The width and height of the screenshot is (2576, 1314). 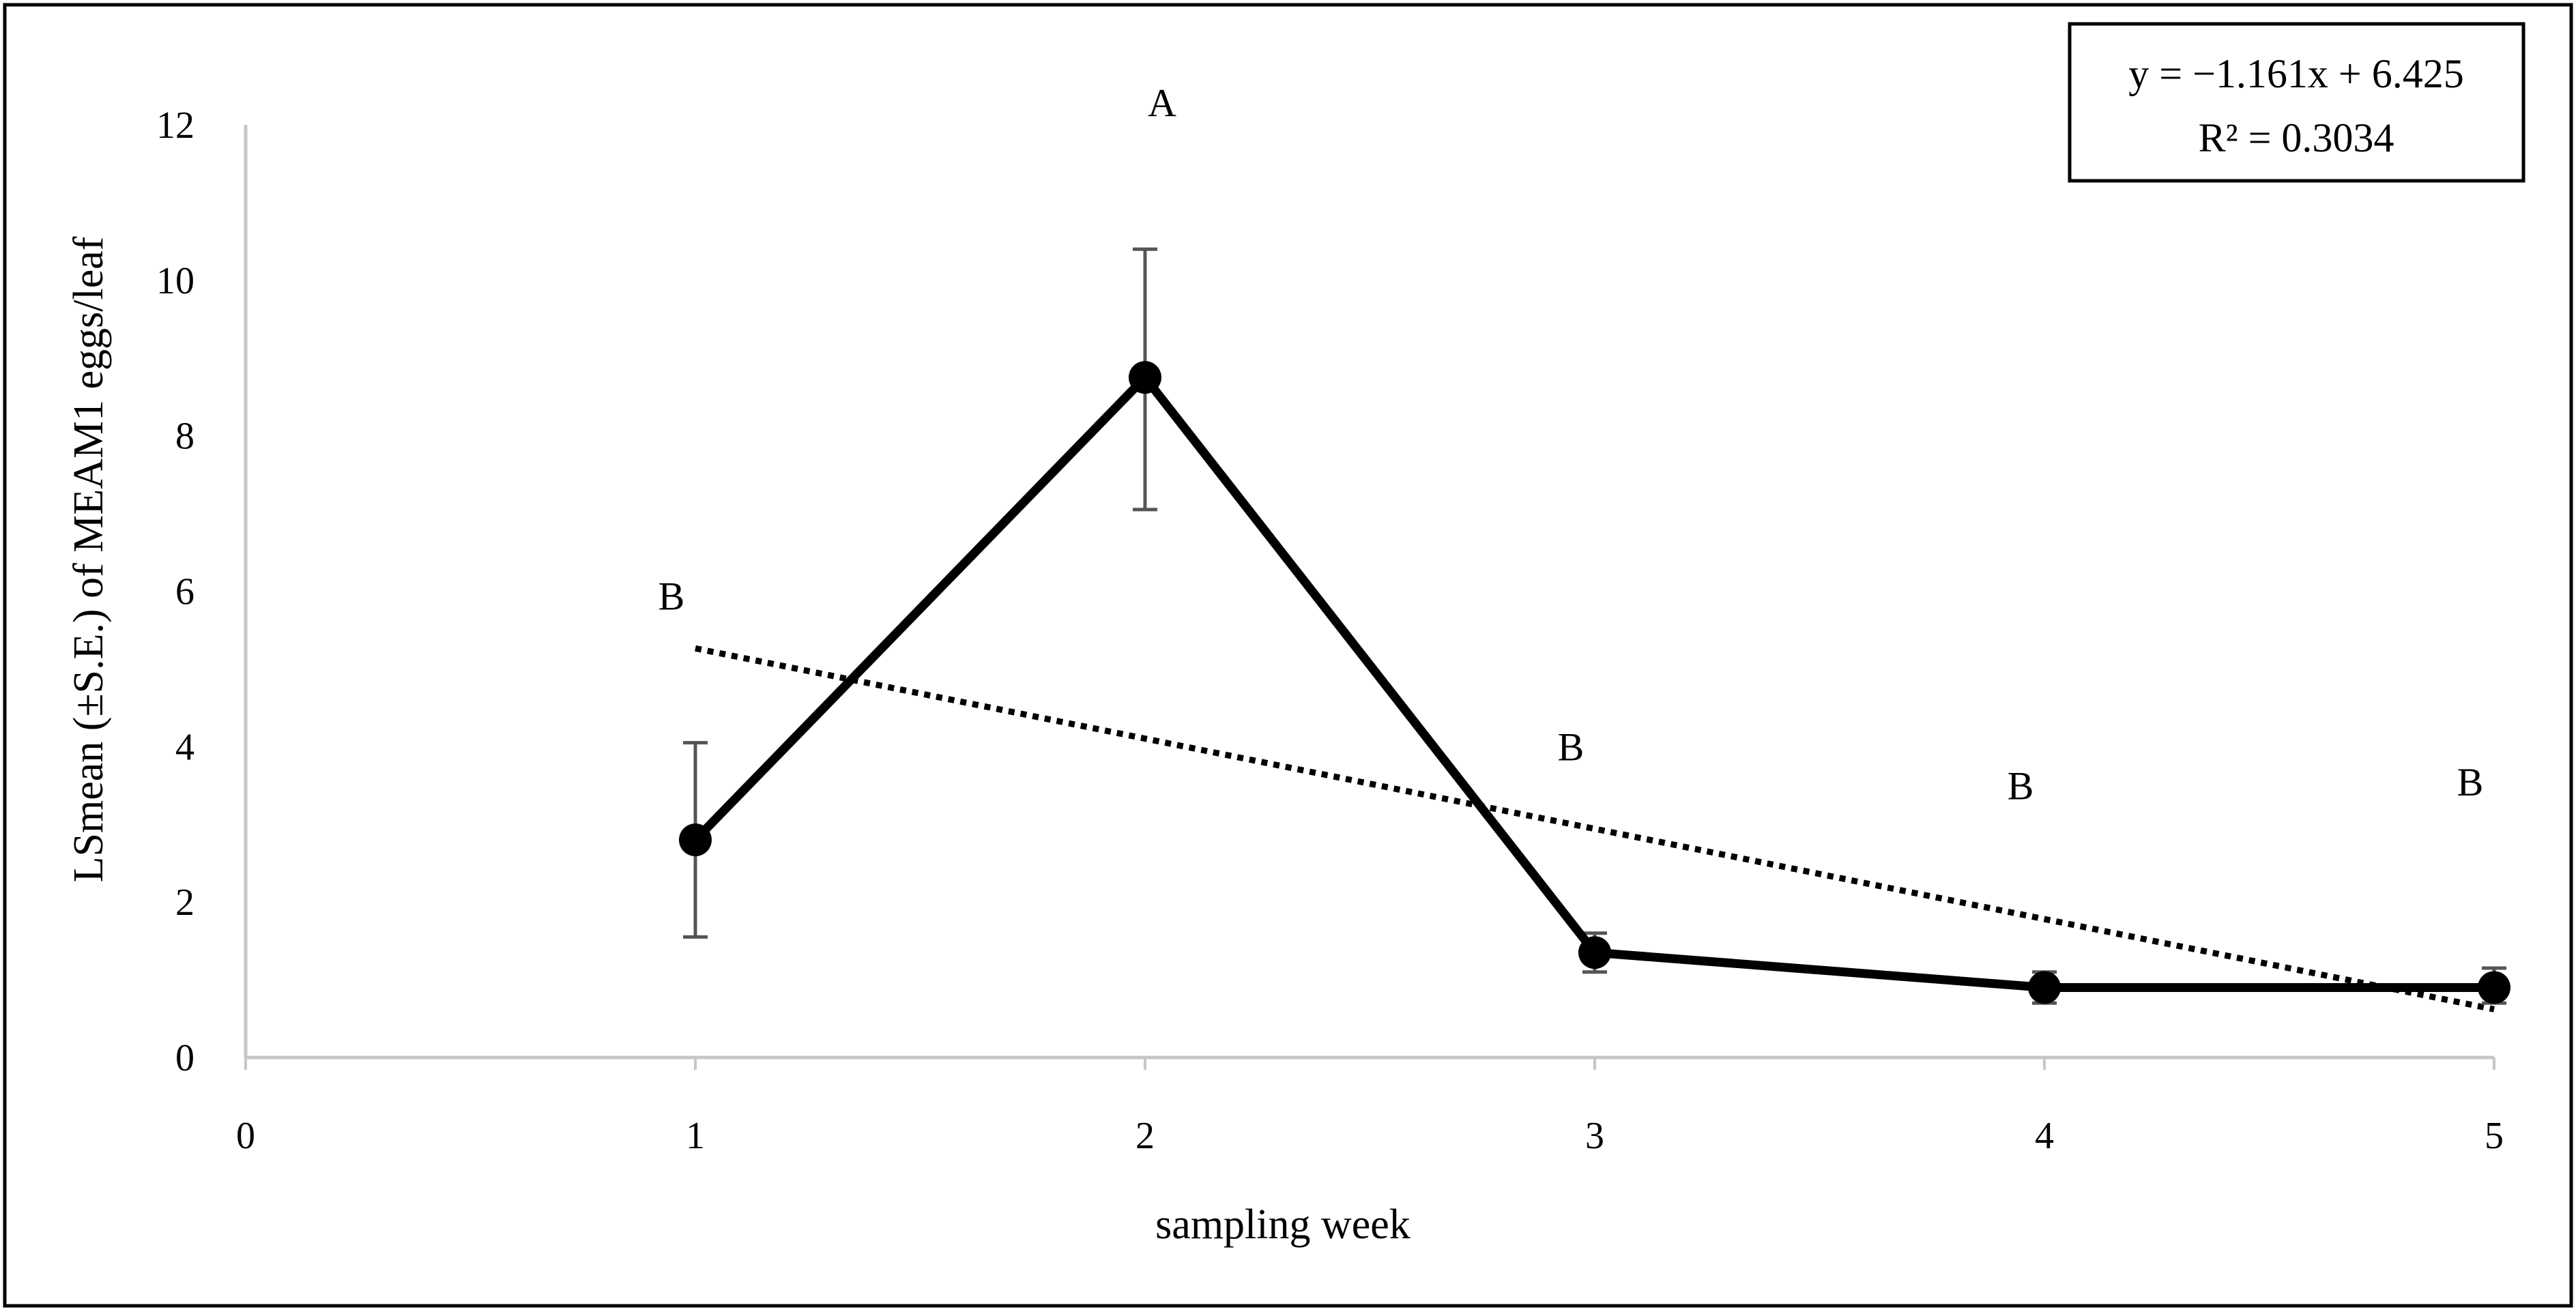 I want to click on y-tick-label: 2, so click(x=184, y=902).